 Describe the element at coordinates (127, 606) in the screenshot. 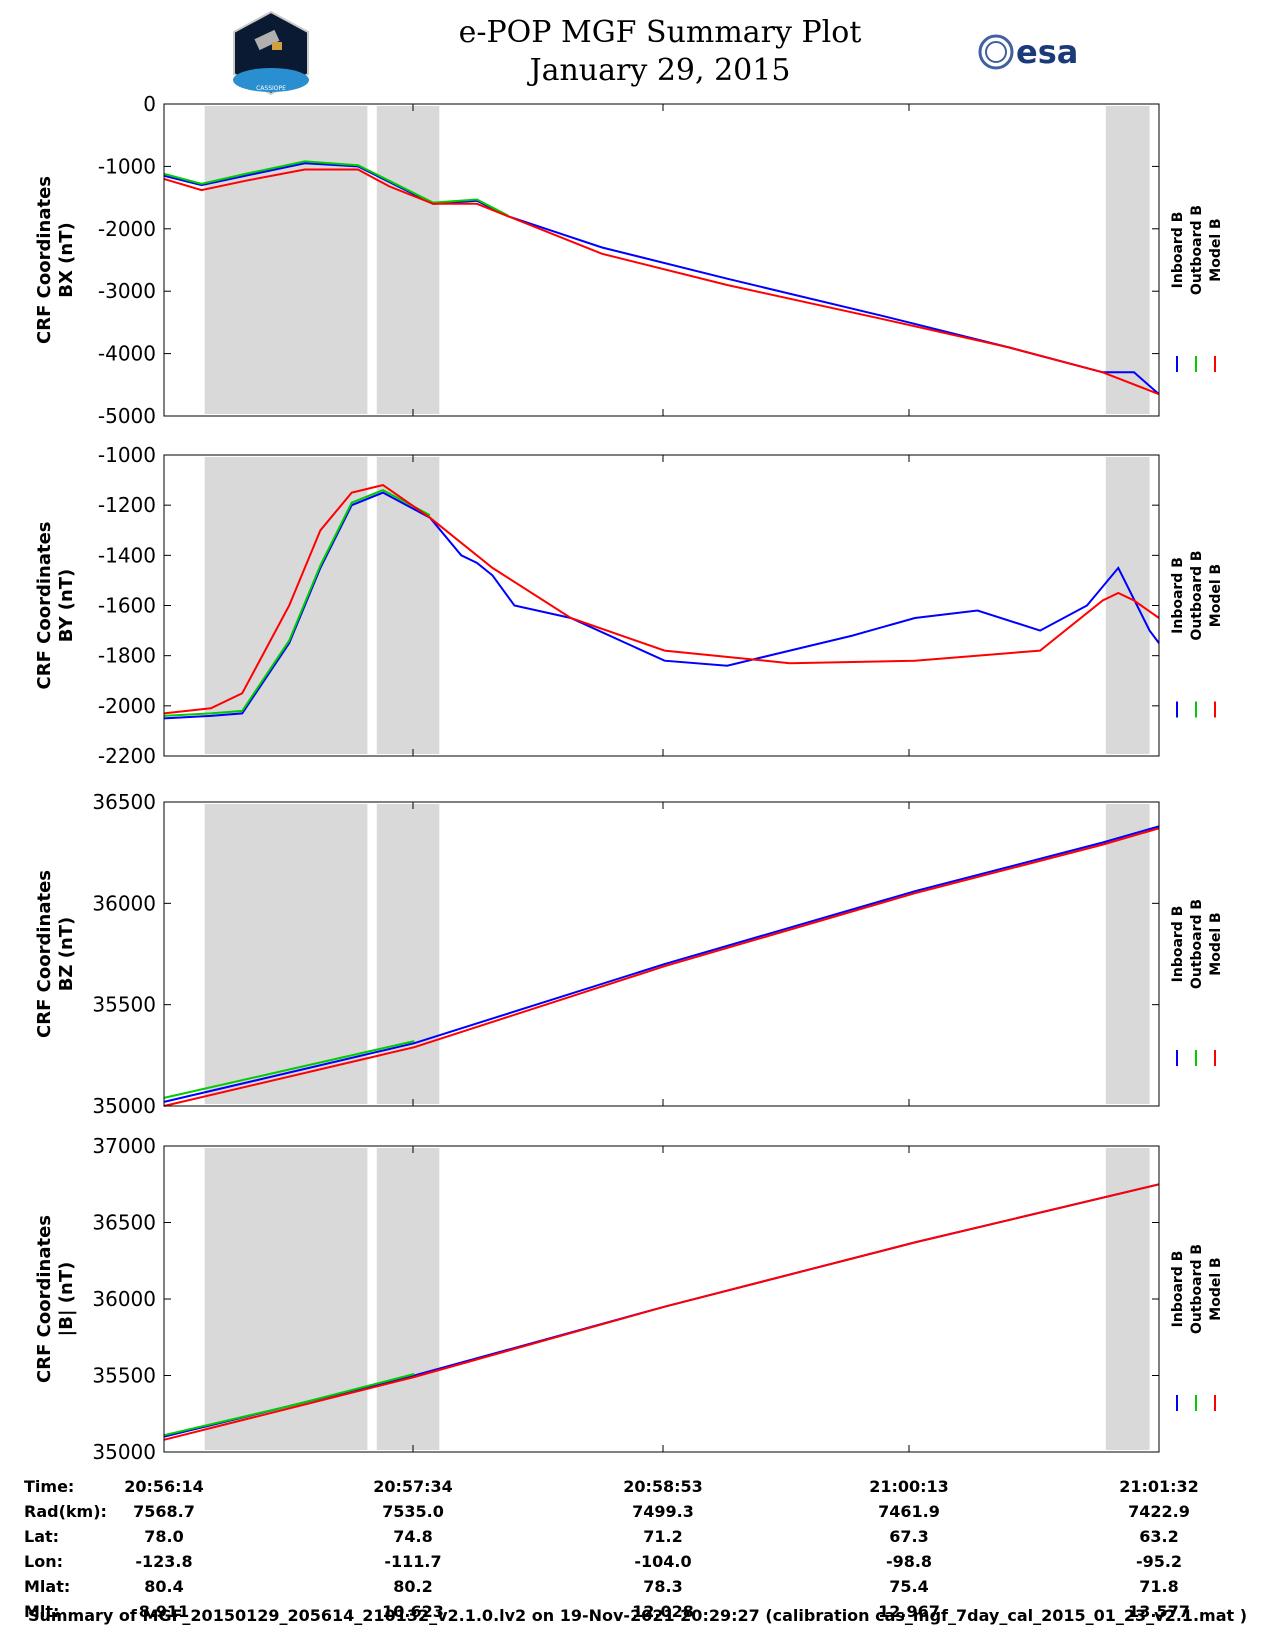

I see `y-tick-label: -1600` at that location.